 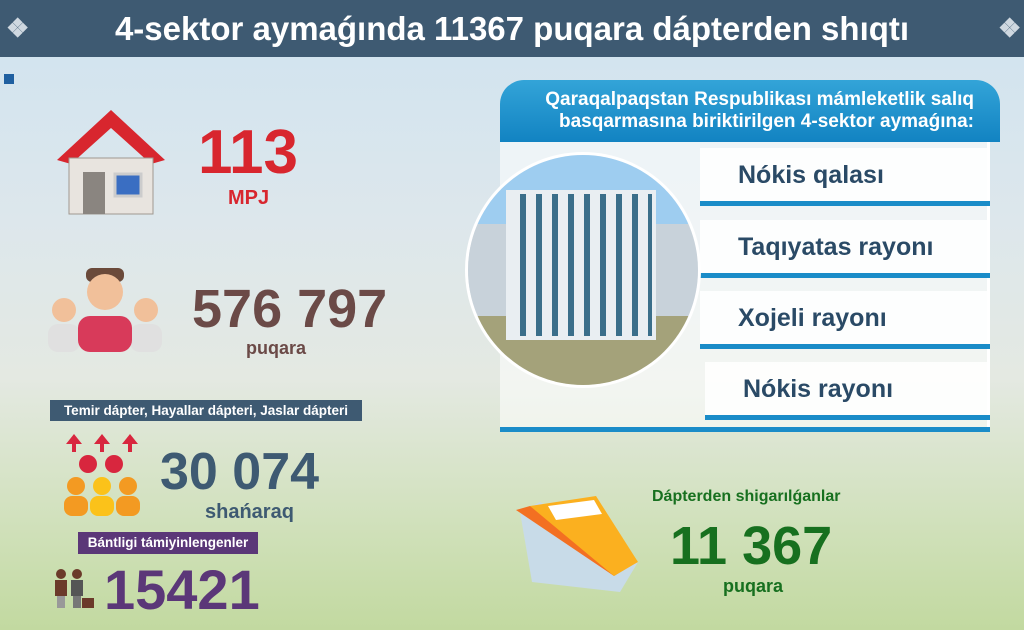 I want to click on employment-label: Bántligi támiyinlengenler, so click(x=168, y=543).